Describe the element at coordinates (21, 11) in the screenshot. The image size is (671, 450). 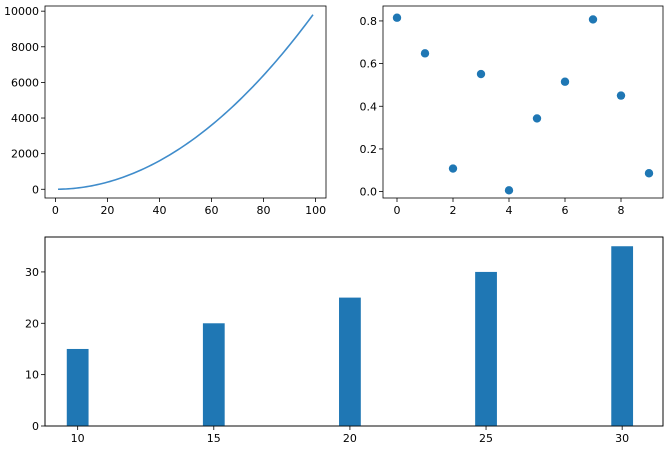
I see `y-tick-label: 10000` at that location.